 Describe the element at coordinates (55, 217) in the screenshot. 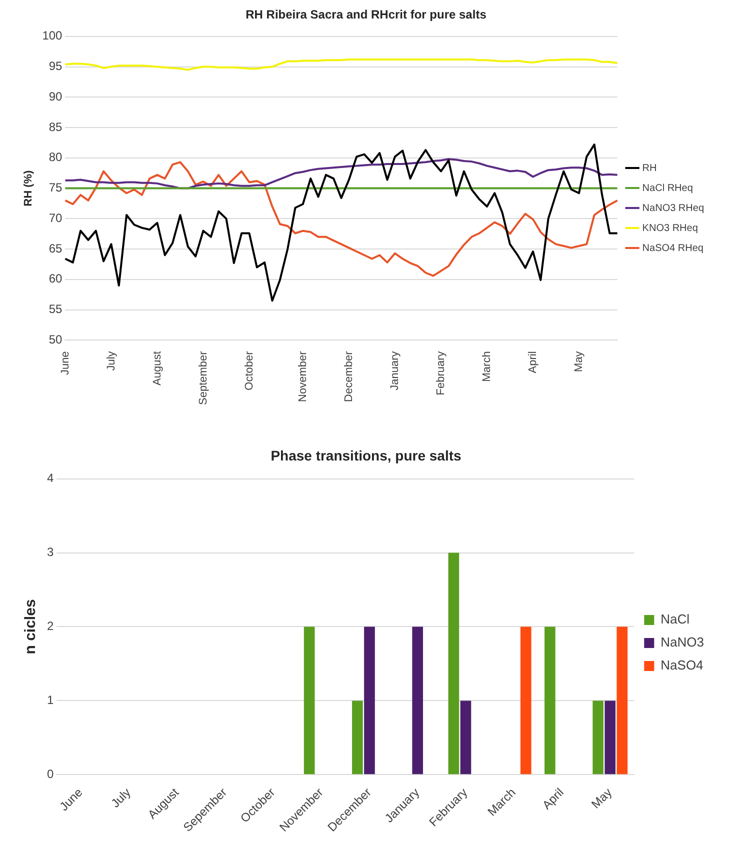

I see `y-tick-label: 70` at that location.